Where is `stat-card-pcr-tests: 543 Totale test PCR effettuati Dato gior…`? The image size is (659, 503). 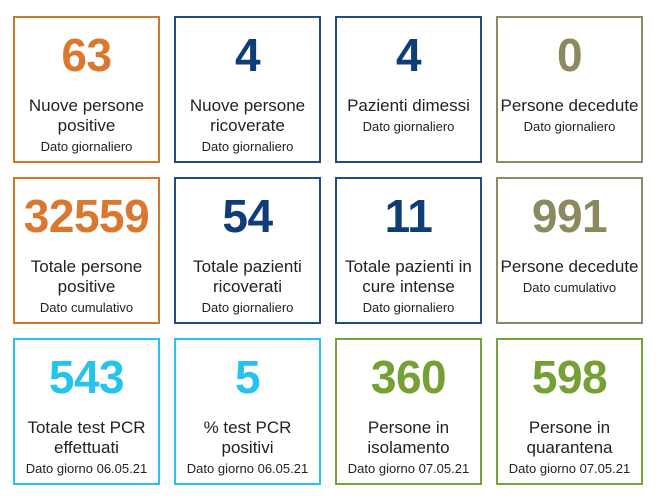 stat-card-pcr-tests: 543 Totale test PCR effettuati Dato gior… is located at coordinates (86, 411).